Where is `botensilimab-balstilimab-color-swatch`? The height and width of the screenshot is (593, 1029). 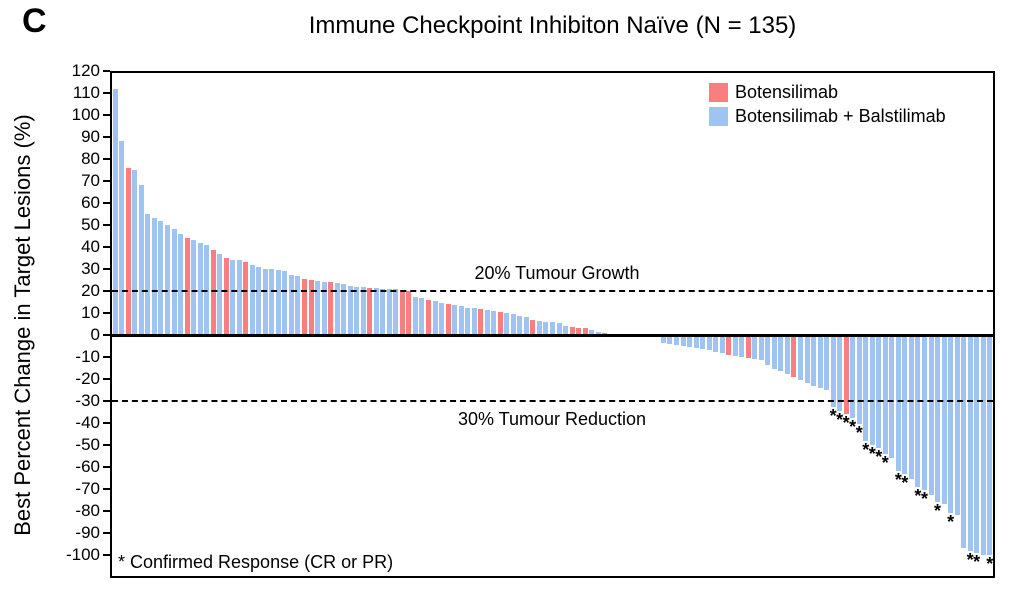 botensilimab-balstilimab-color-swatch is located at coordinates (718, 116).